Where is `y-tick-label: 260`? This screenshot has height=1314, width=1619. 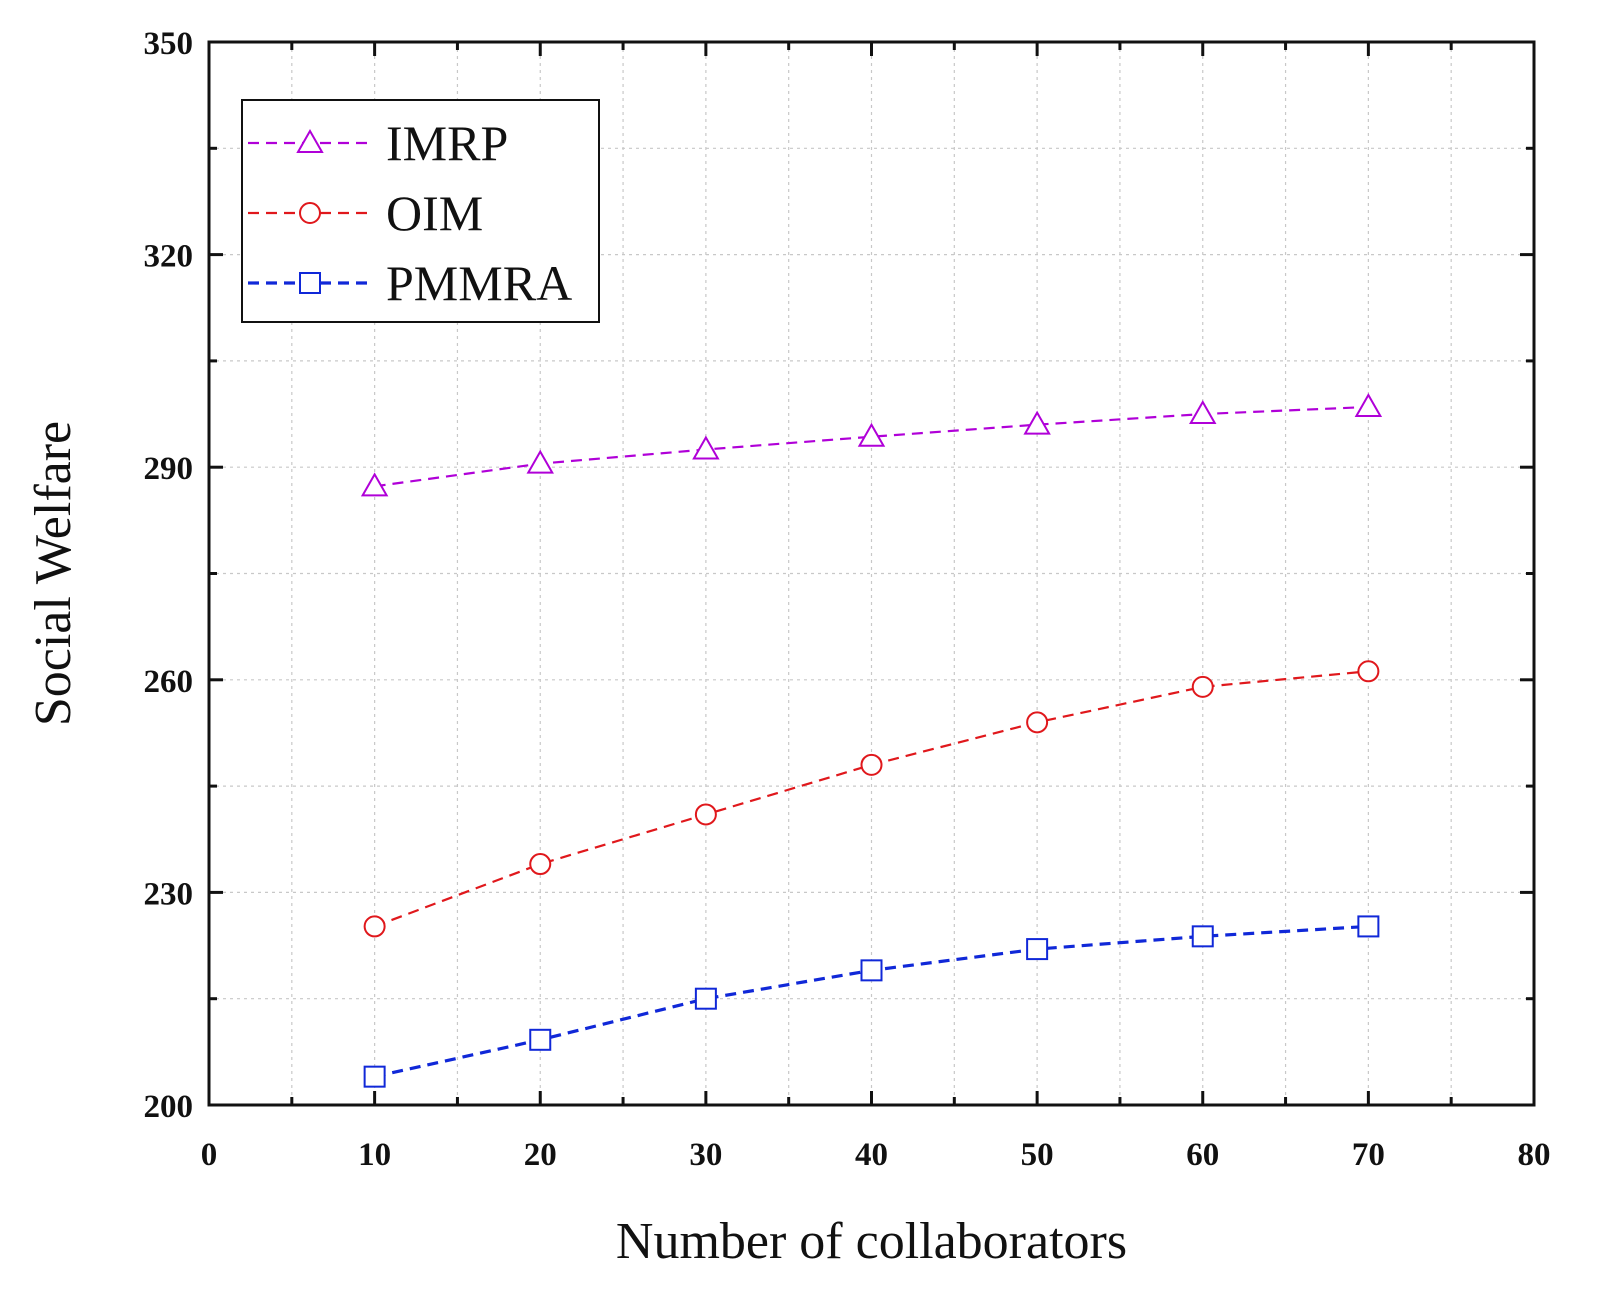
y-tick-label: 260 is located at coordinates (169, 682).